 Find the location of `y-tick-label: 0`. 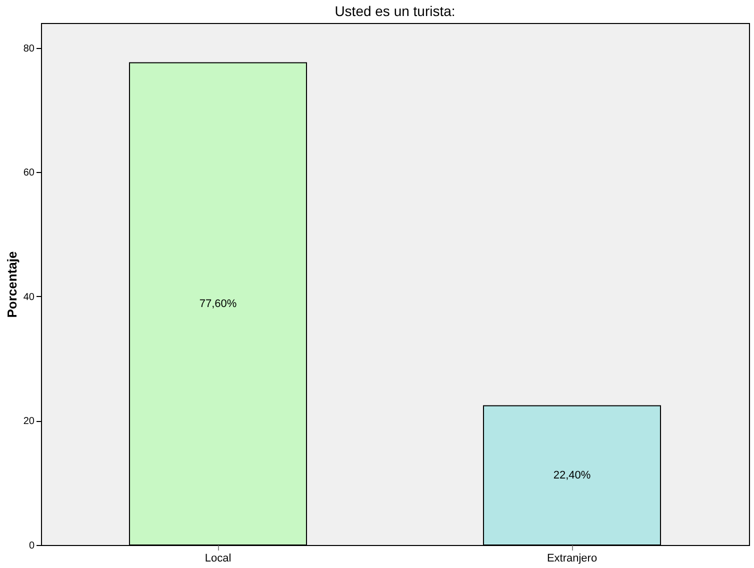

y-tick-label: 0 is located at coordinates (31, 546).